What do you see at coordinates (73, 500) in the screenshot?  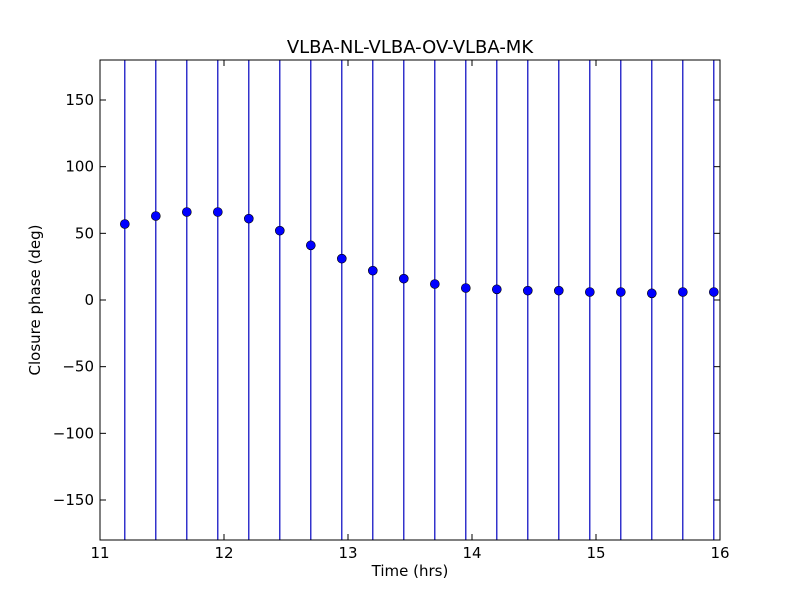 I see `y-tick-label: −150` at bounding box center [73, 500].